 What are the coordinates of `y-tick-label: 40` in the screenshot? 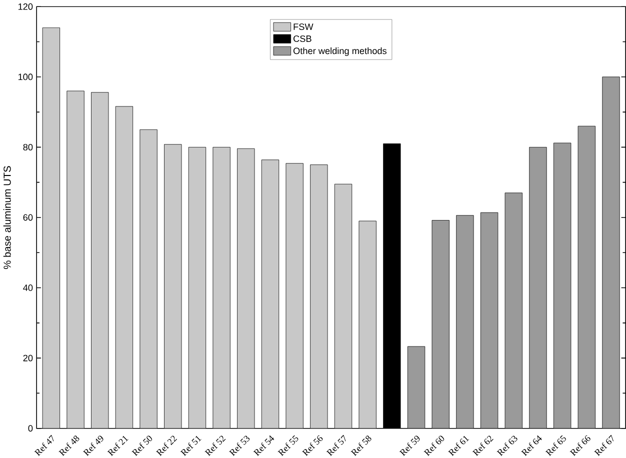 It's located at (28, 288).